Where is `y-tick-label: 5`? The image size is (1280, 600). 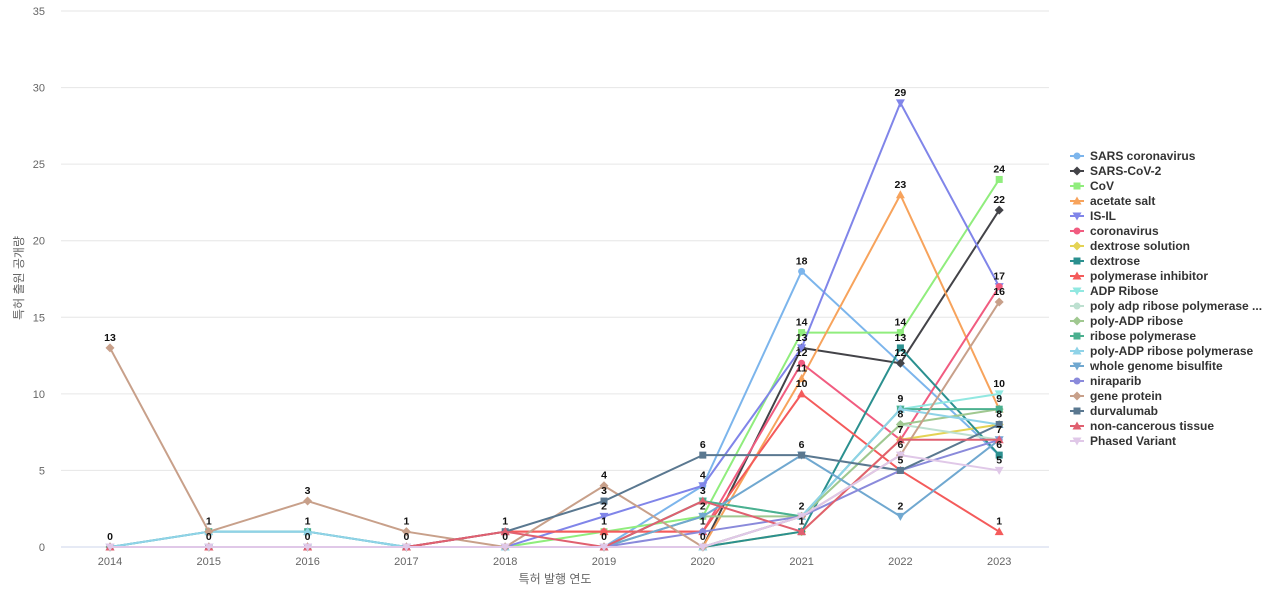
y-tick-label: 5 is located at coordinates (42, 471).